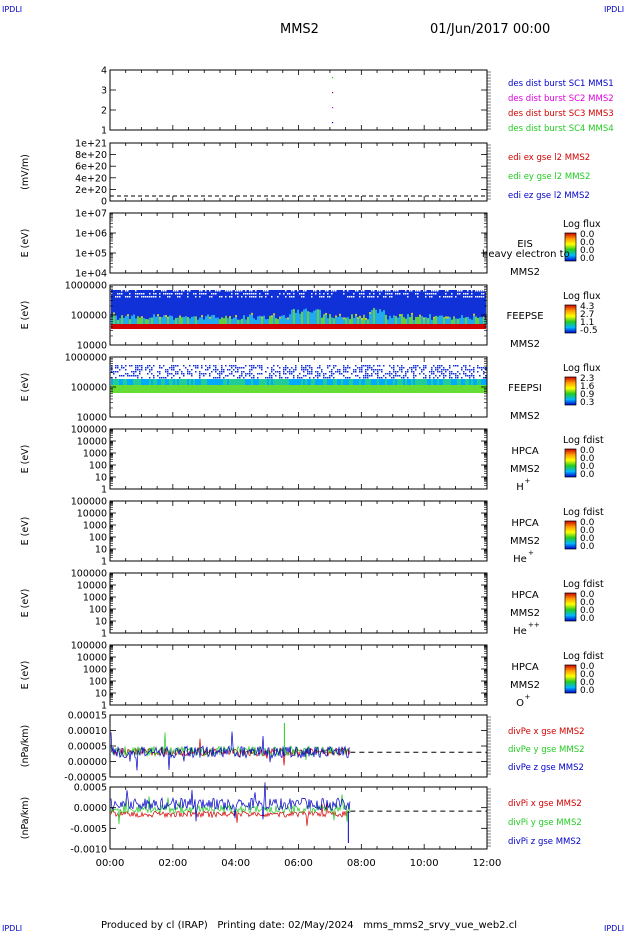  Describe the element at coordinates (589, 331) in the screenshot. I see `colorbar-tick-label: -0.5` at that location.